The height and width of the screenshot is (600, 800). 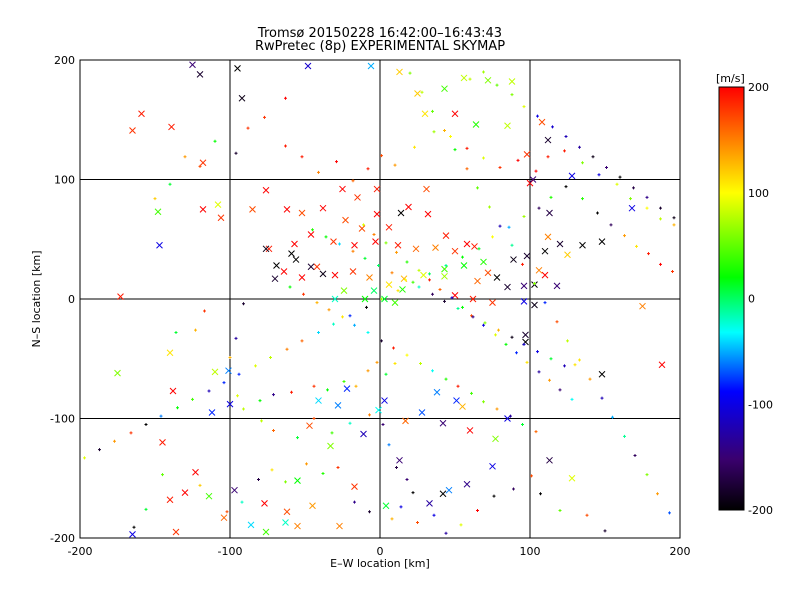 I want to click on x-tick-label: -200, so click(x=80, y=551).